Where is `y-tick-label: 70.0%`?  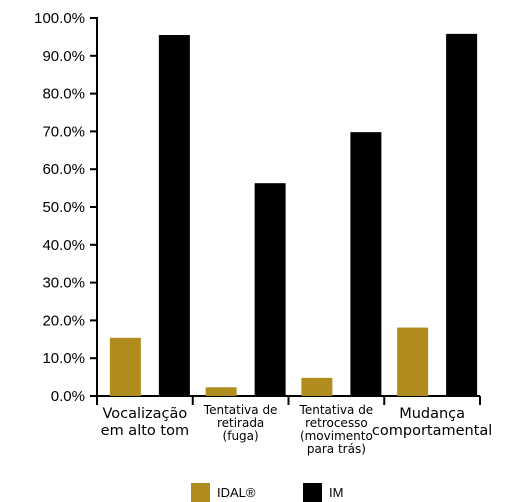
y-tick-label: 70.0% is located at coordinates (63, 131).